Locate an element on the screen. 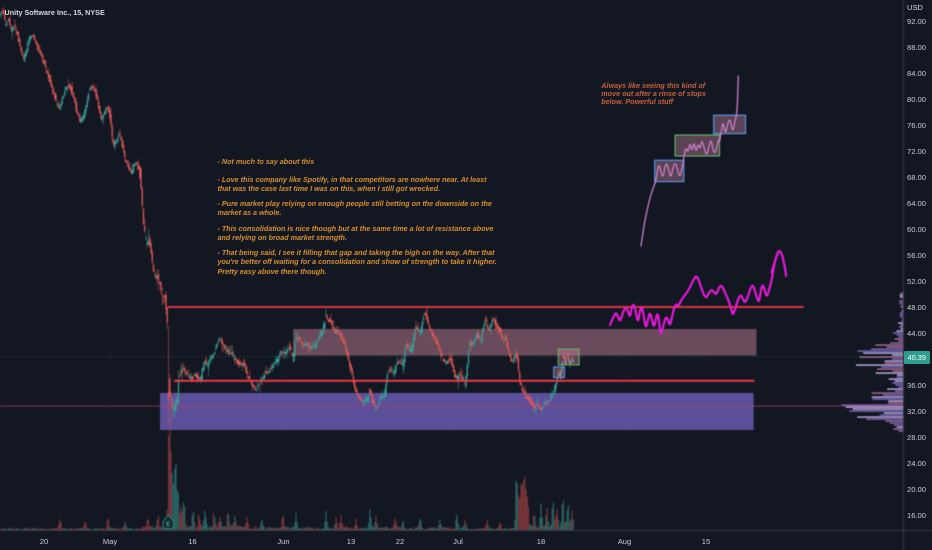 The width and height of the screenshot is (932, 550). svg-text: E is located at coordinates (168, 524).